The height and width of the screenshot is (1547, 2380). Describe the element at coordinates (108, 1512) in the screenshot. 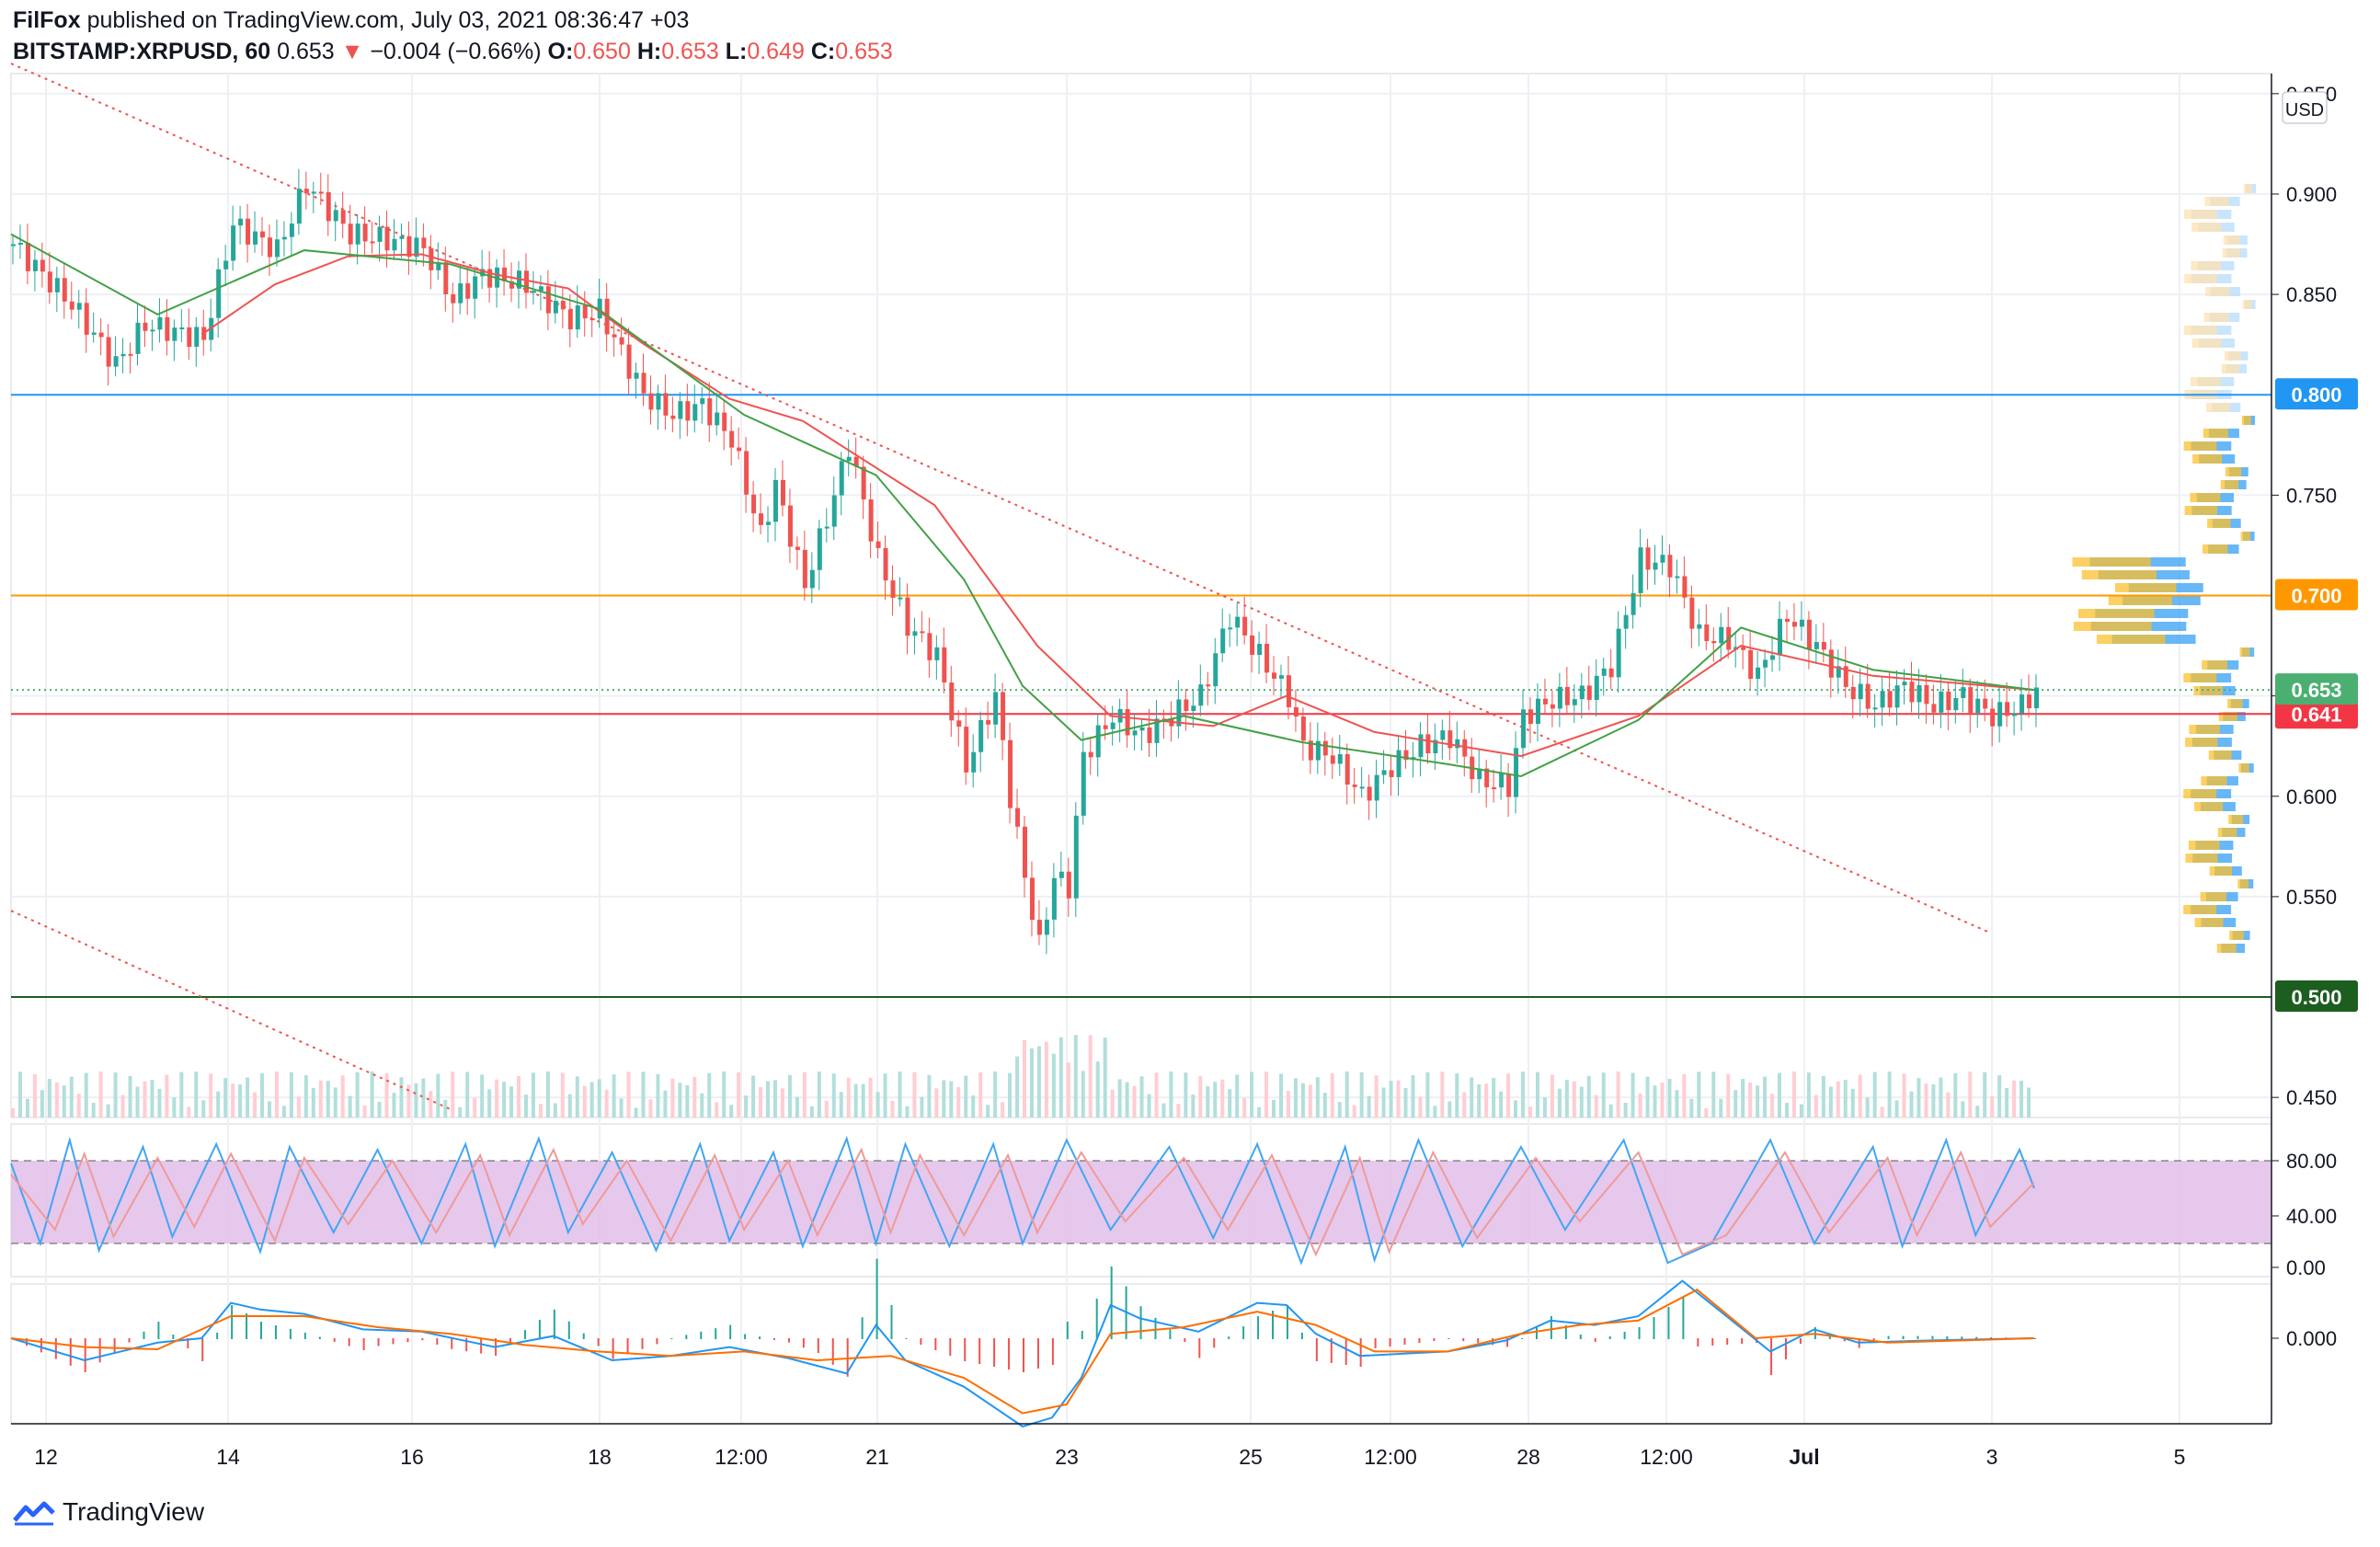

I see `tradingview-brand: TradingView` at that location.